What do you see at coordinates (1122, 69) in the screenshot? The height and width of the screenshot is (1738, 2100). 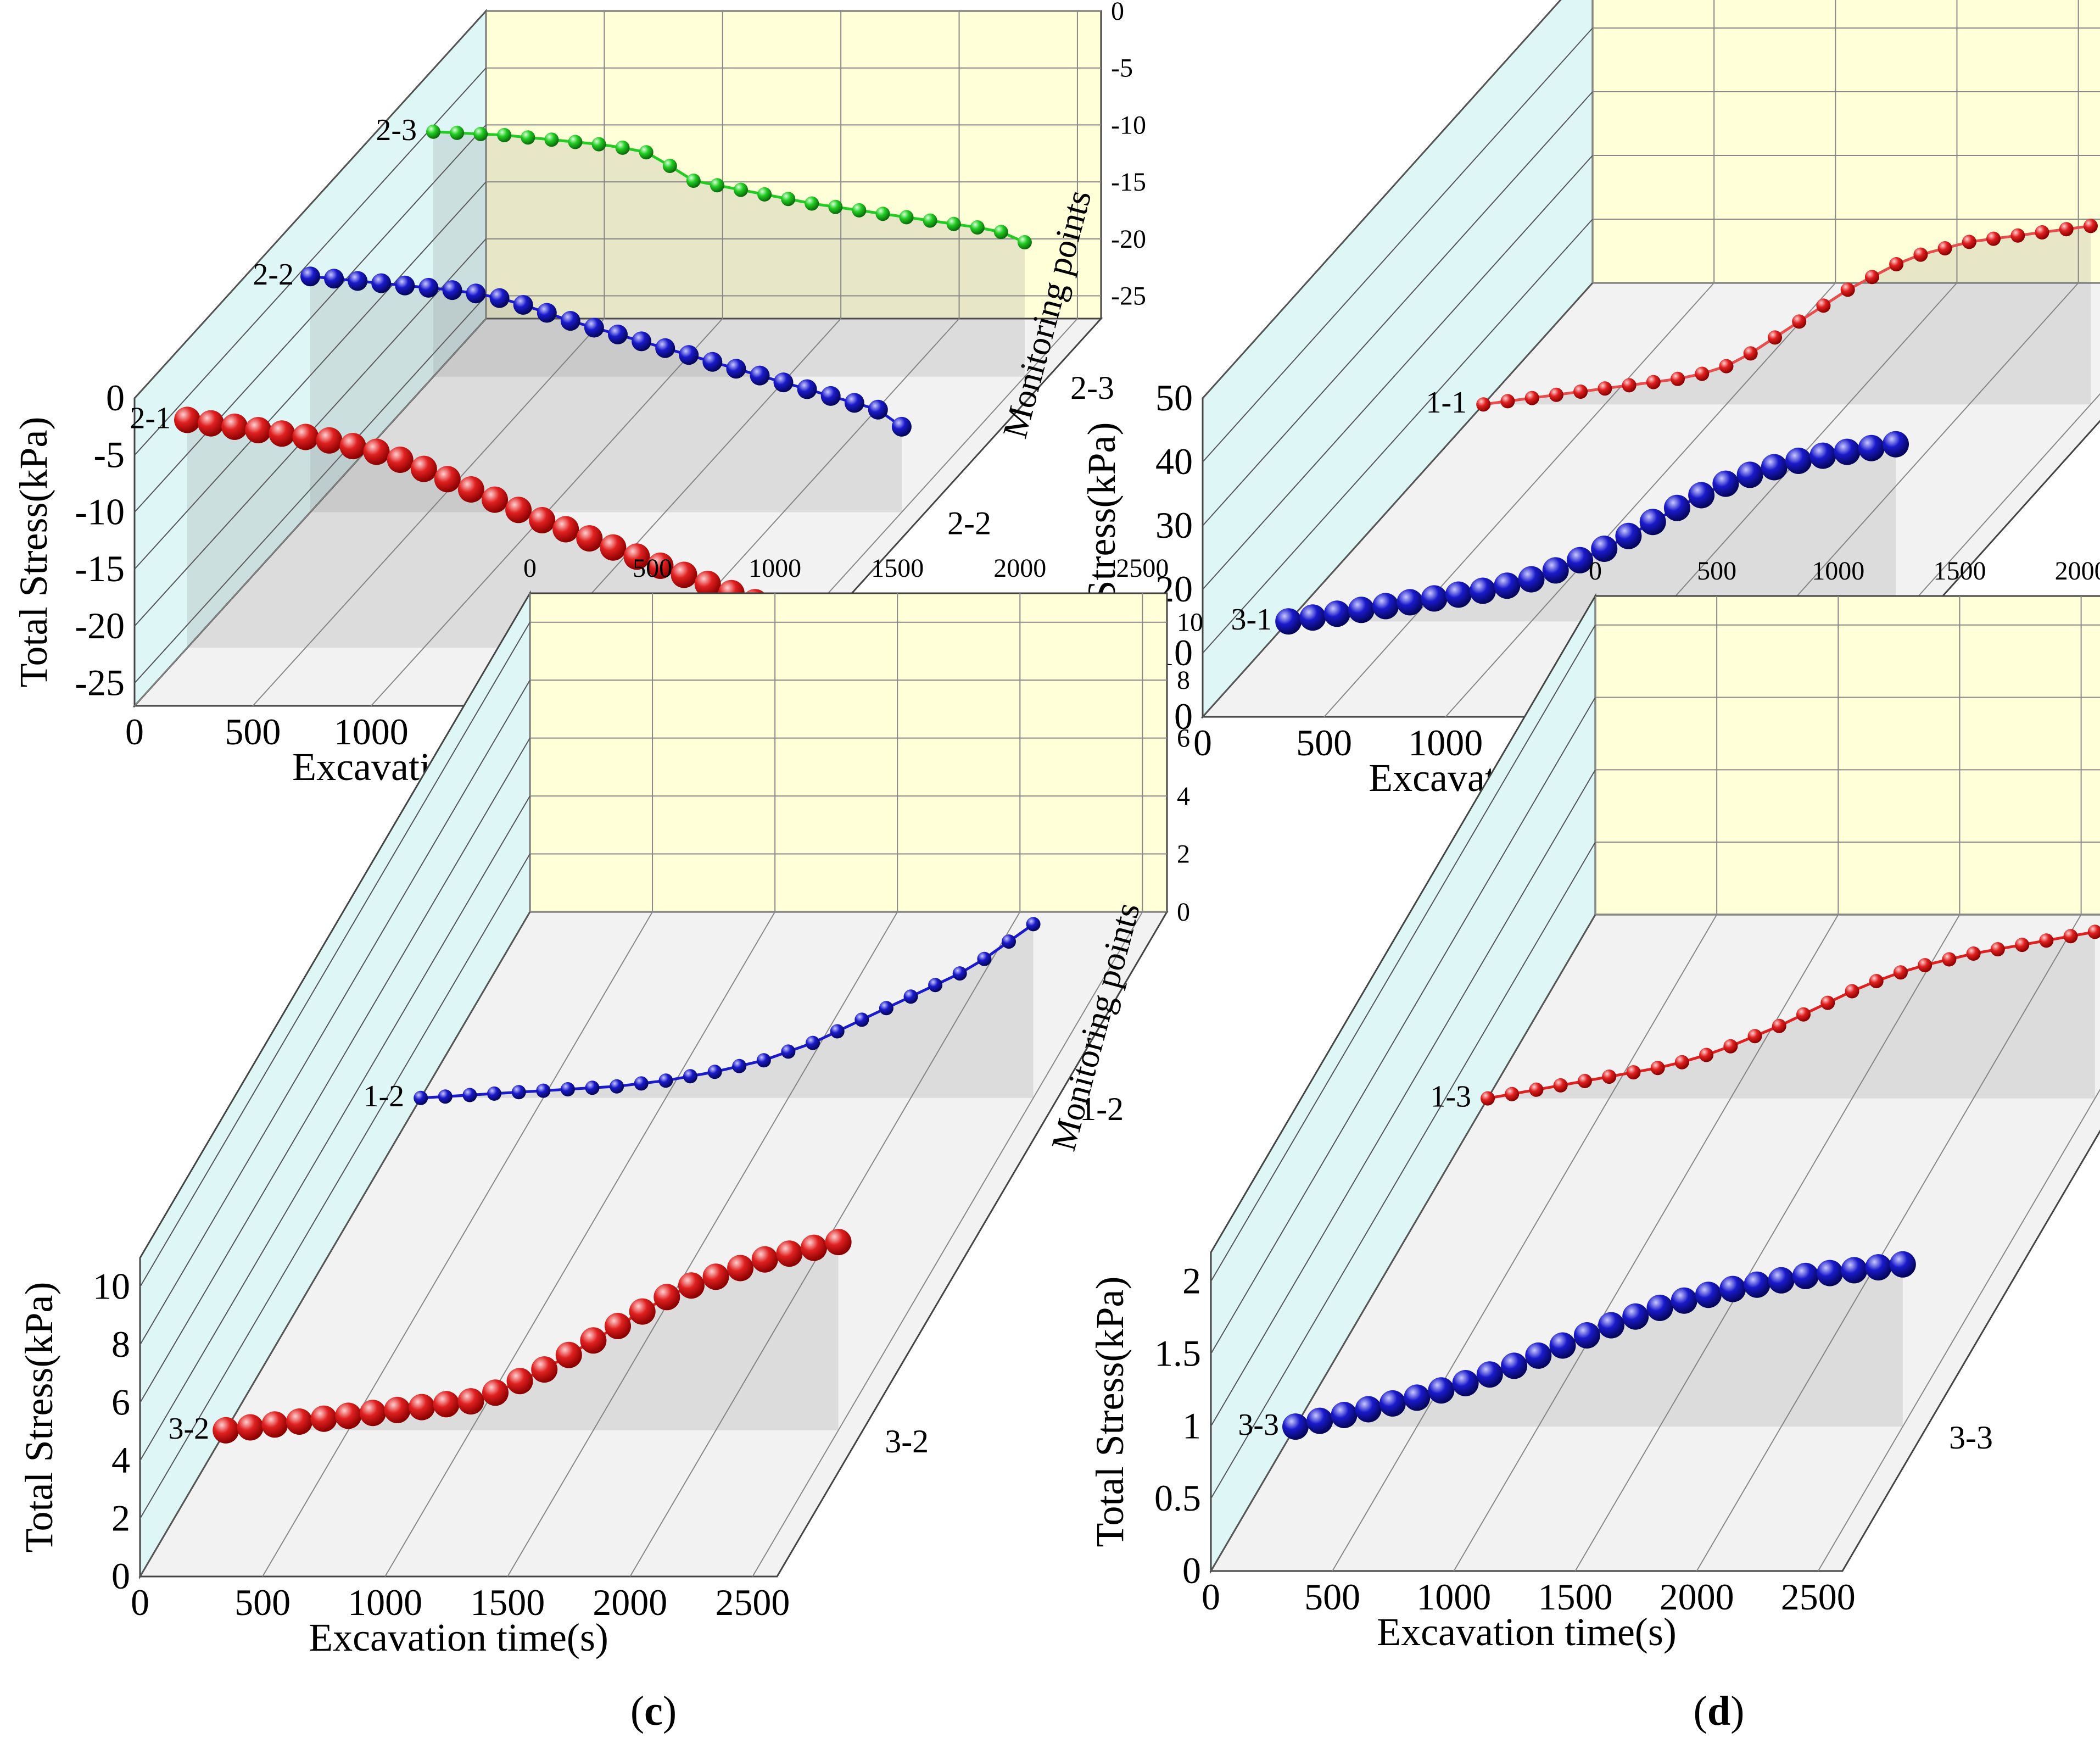 I see `y-tick-label-back: -5` at bounding box center [1122, 69].